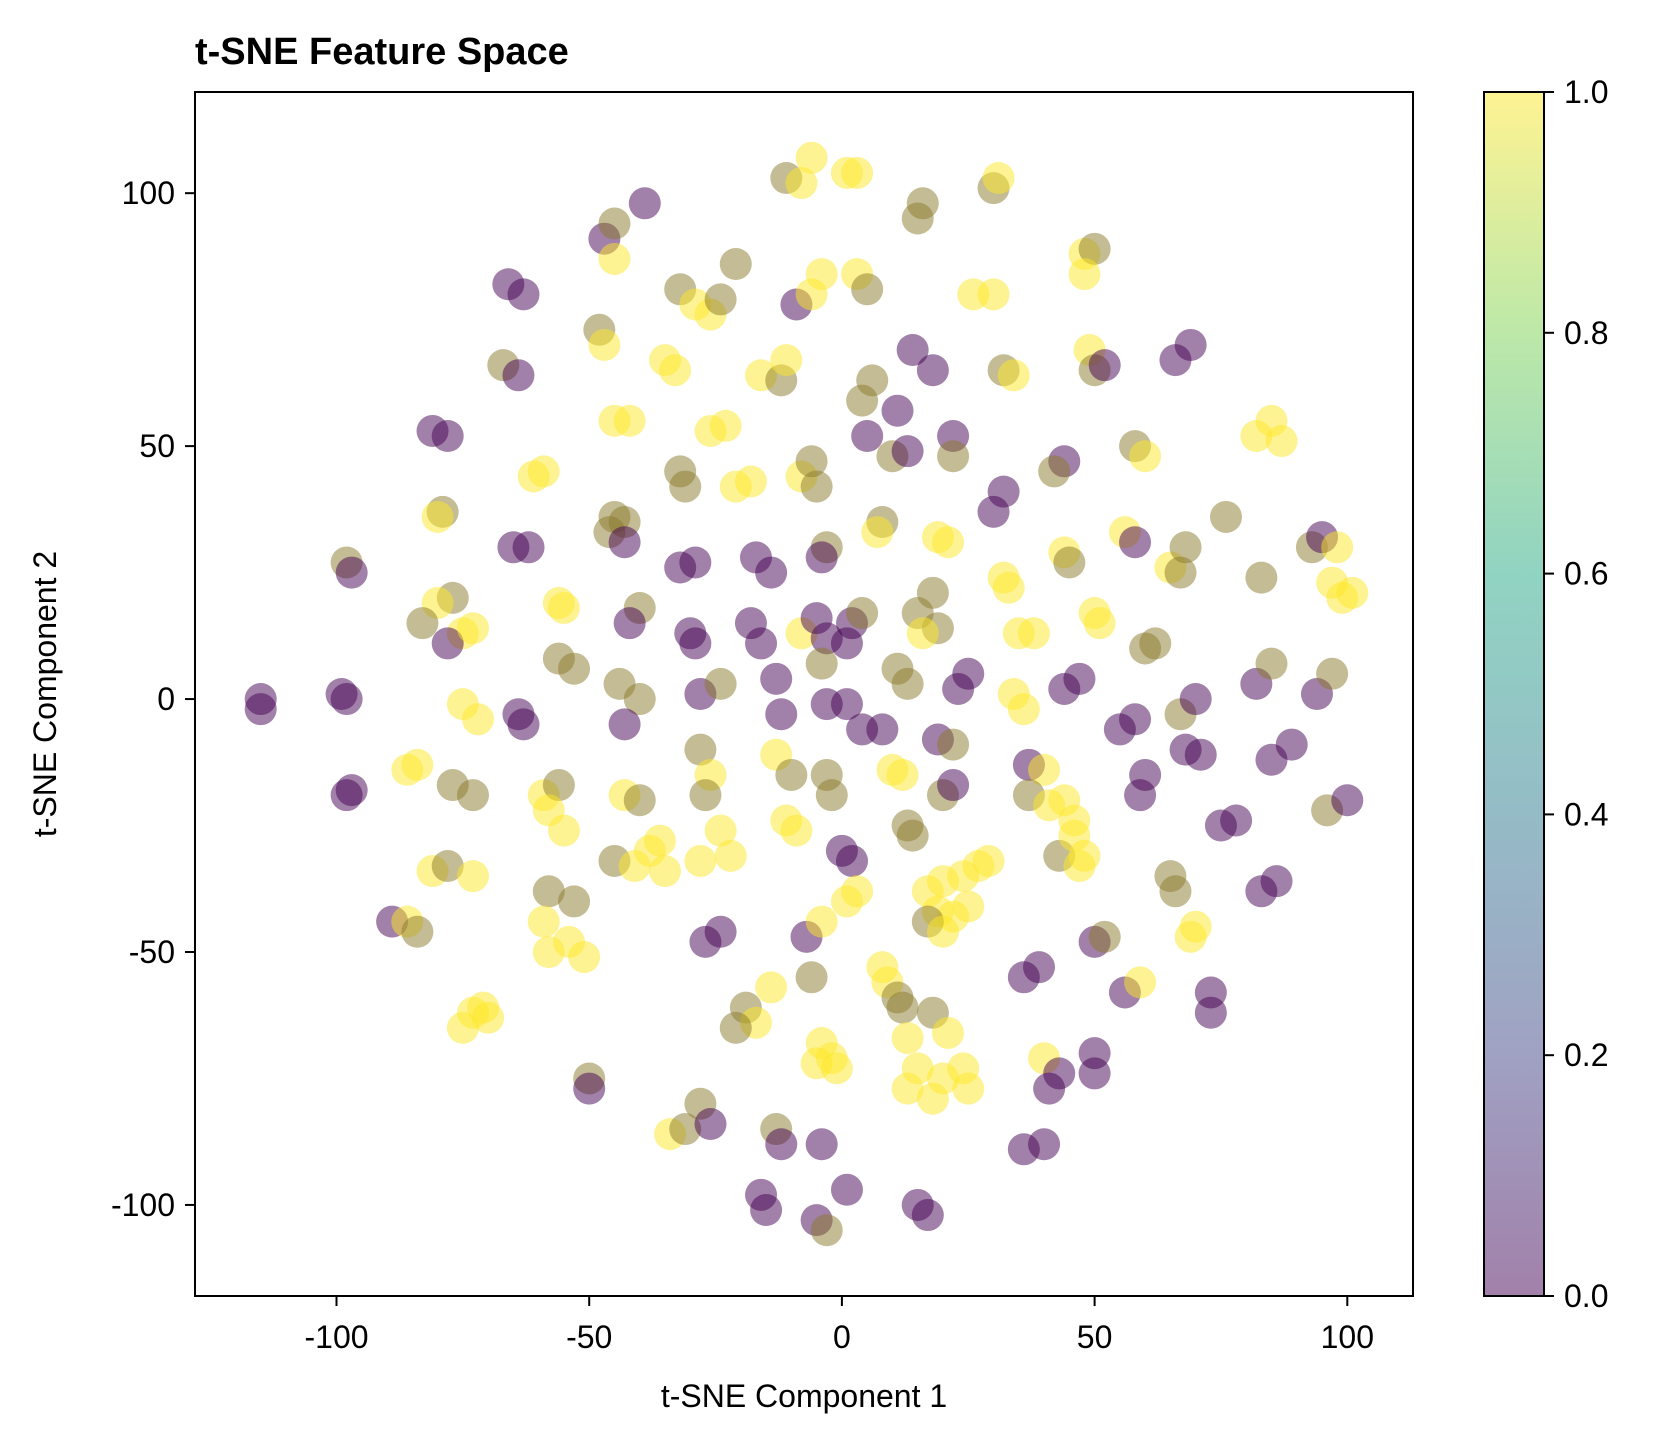  I want to click on colorbar-tick-label-3: 0.6, so click(1586, 574).